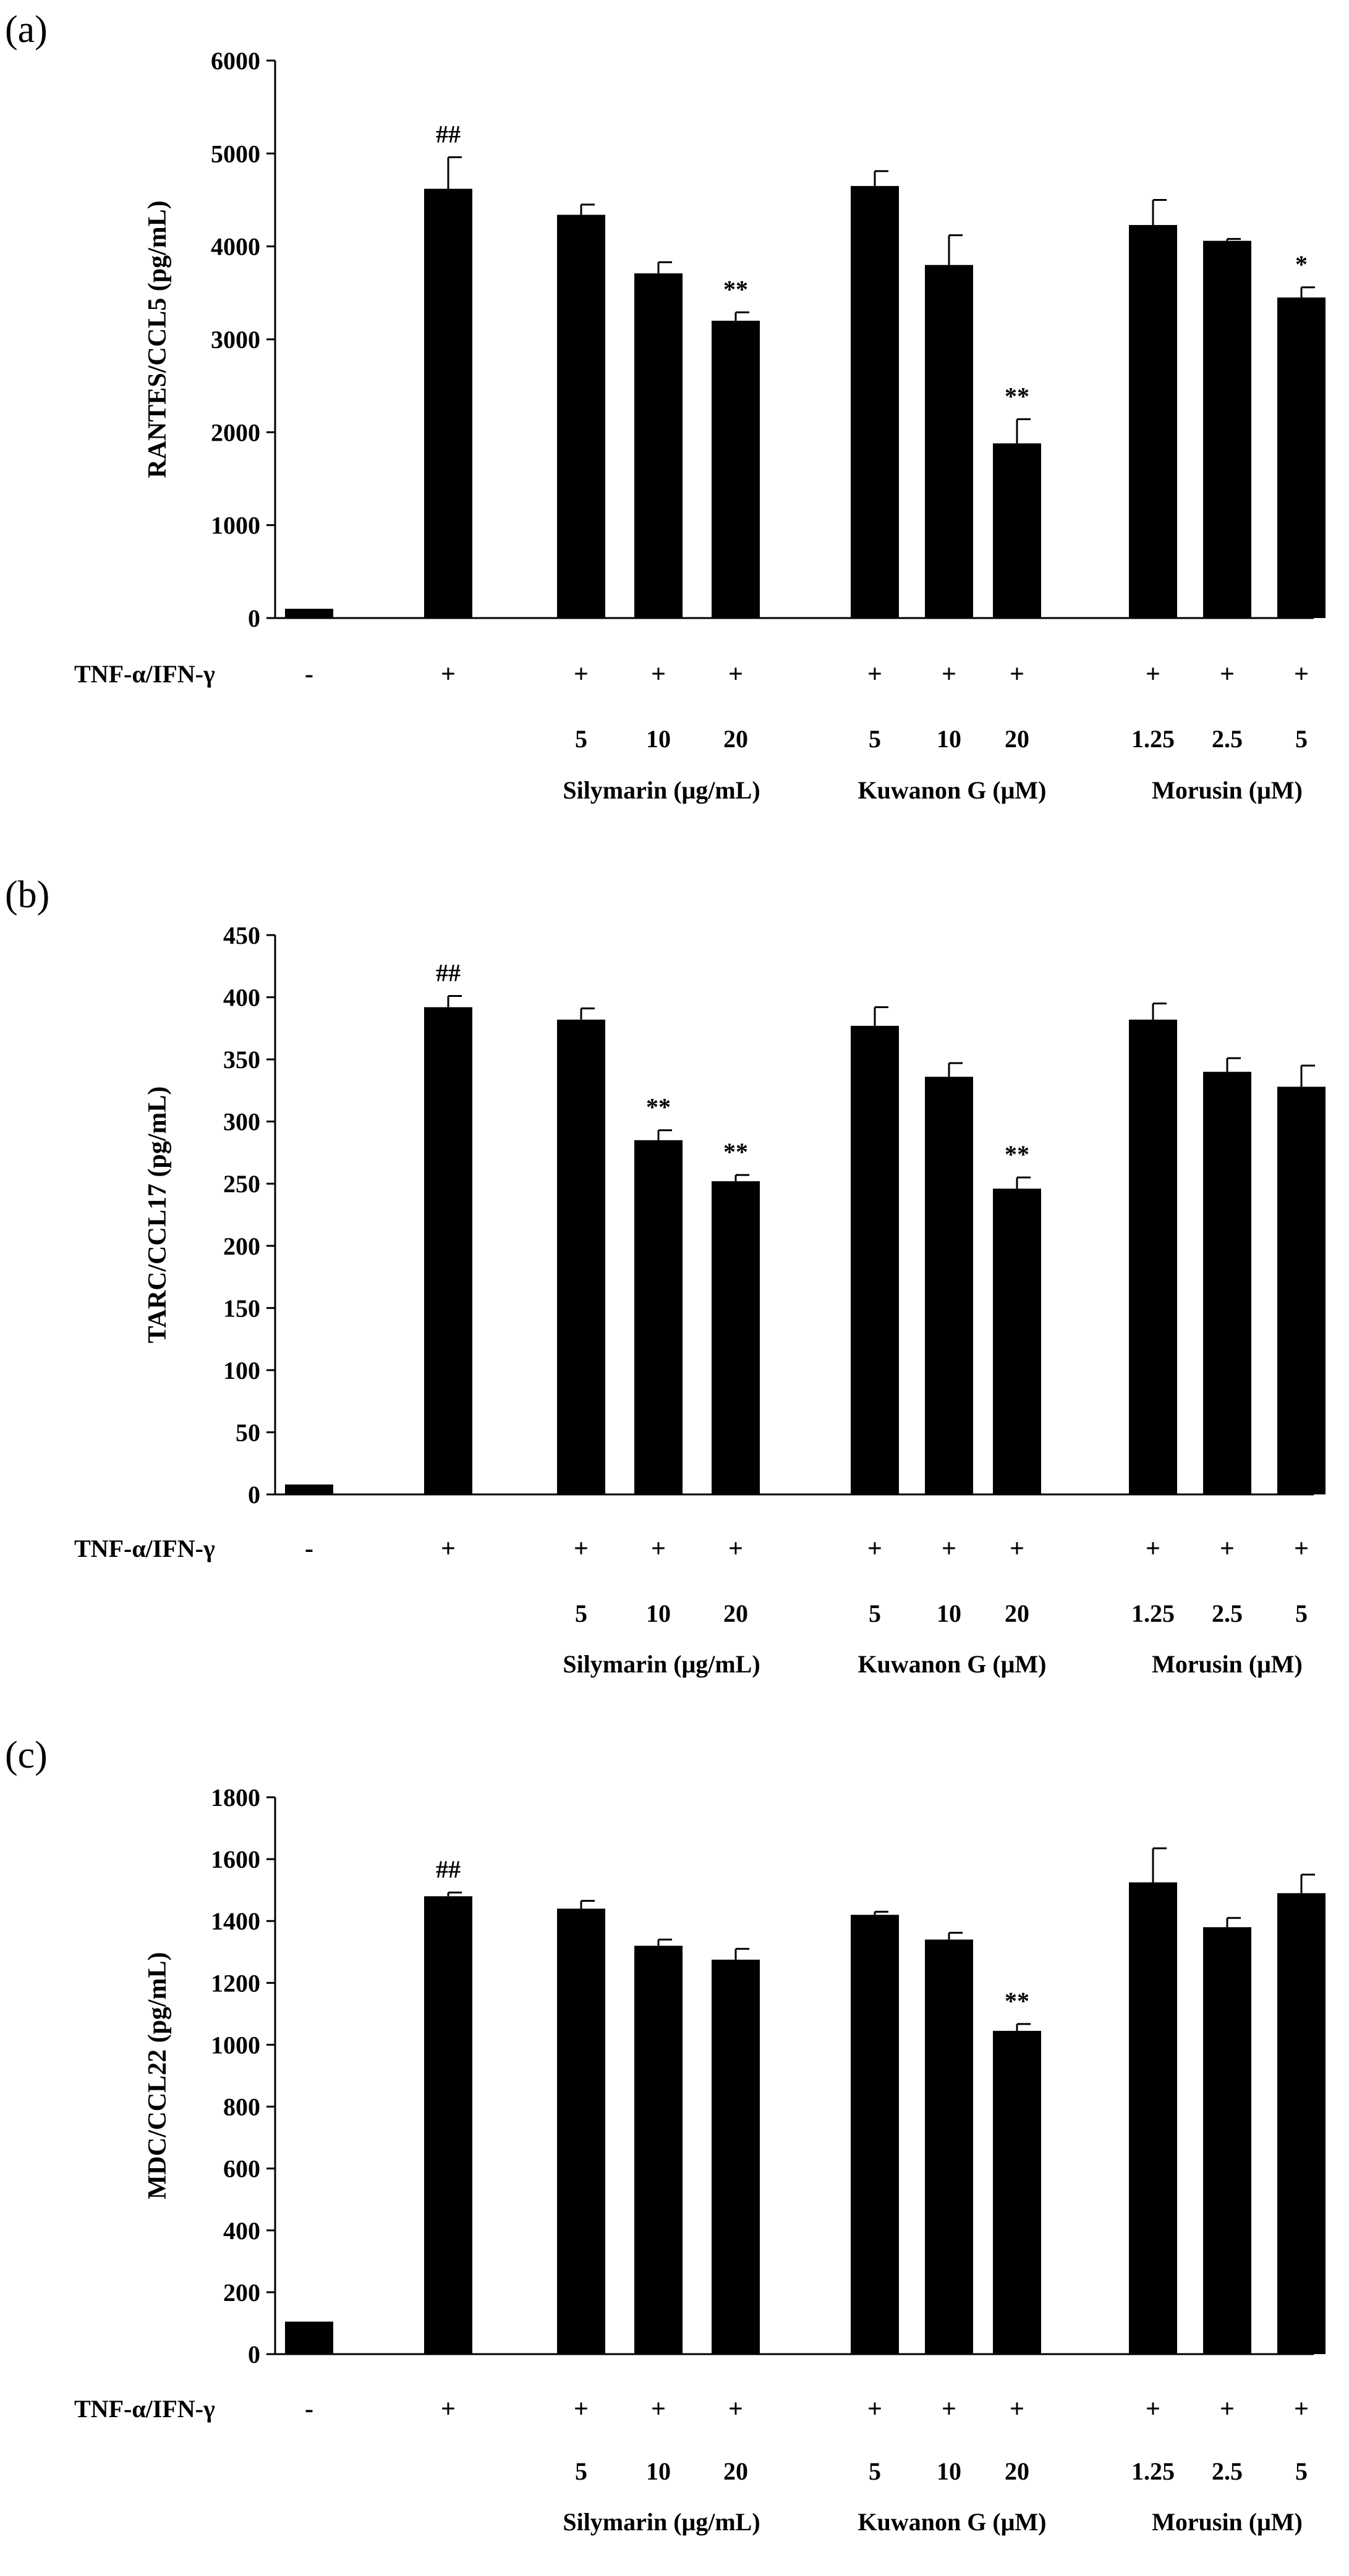 Image resolution: width=1349 pixels, height=2576 pixels. What do you see at coordinates (157, 2075) in the screenshot?
I see `y-axis-title: MDC/CCL22 (pg/mL)` at bounding box center [157, 2075].